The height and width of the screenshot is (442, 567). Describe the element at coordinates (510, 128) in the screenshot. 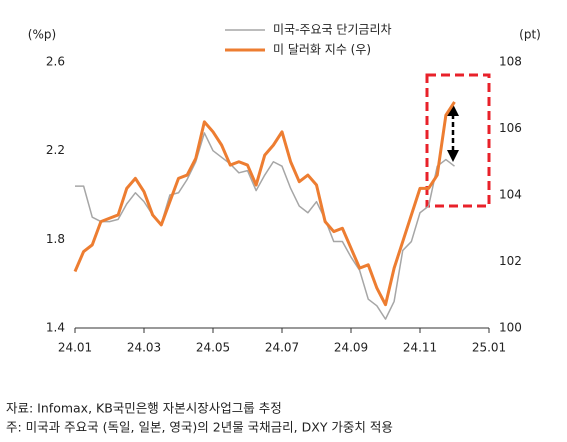

I see `y2-tick-label: 106` at that location.